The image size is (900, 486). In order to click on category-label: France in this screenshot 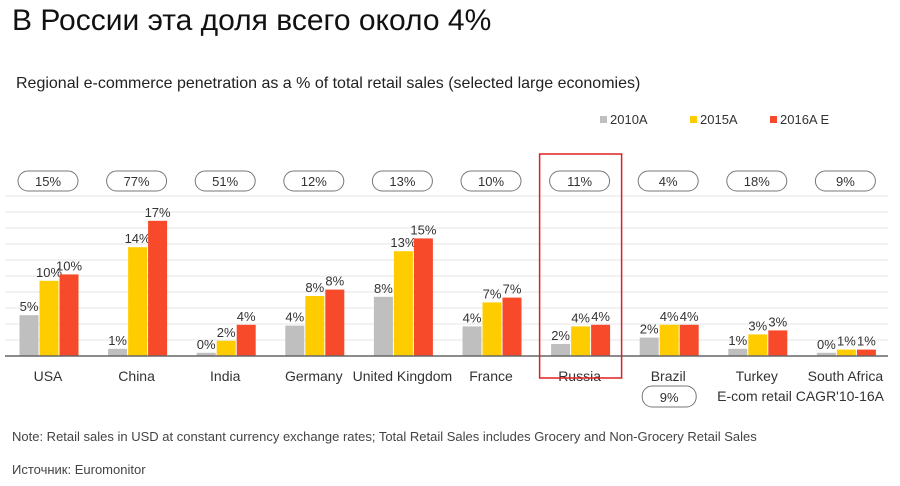, I will do `click(491, 376)`.